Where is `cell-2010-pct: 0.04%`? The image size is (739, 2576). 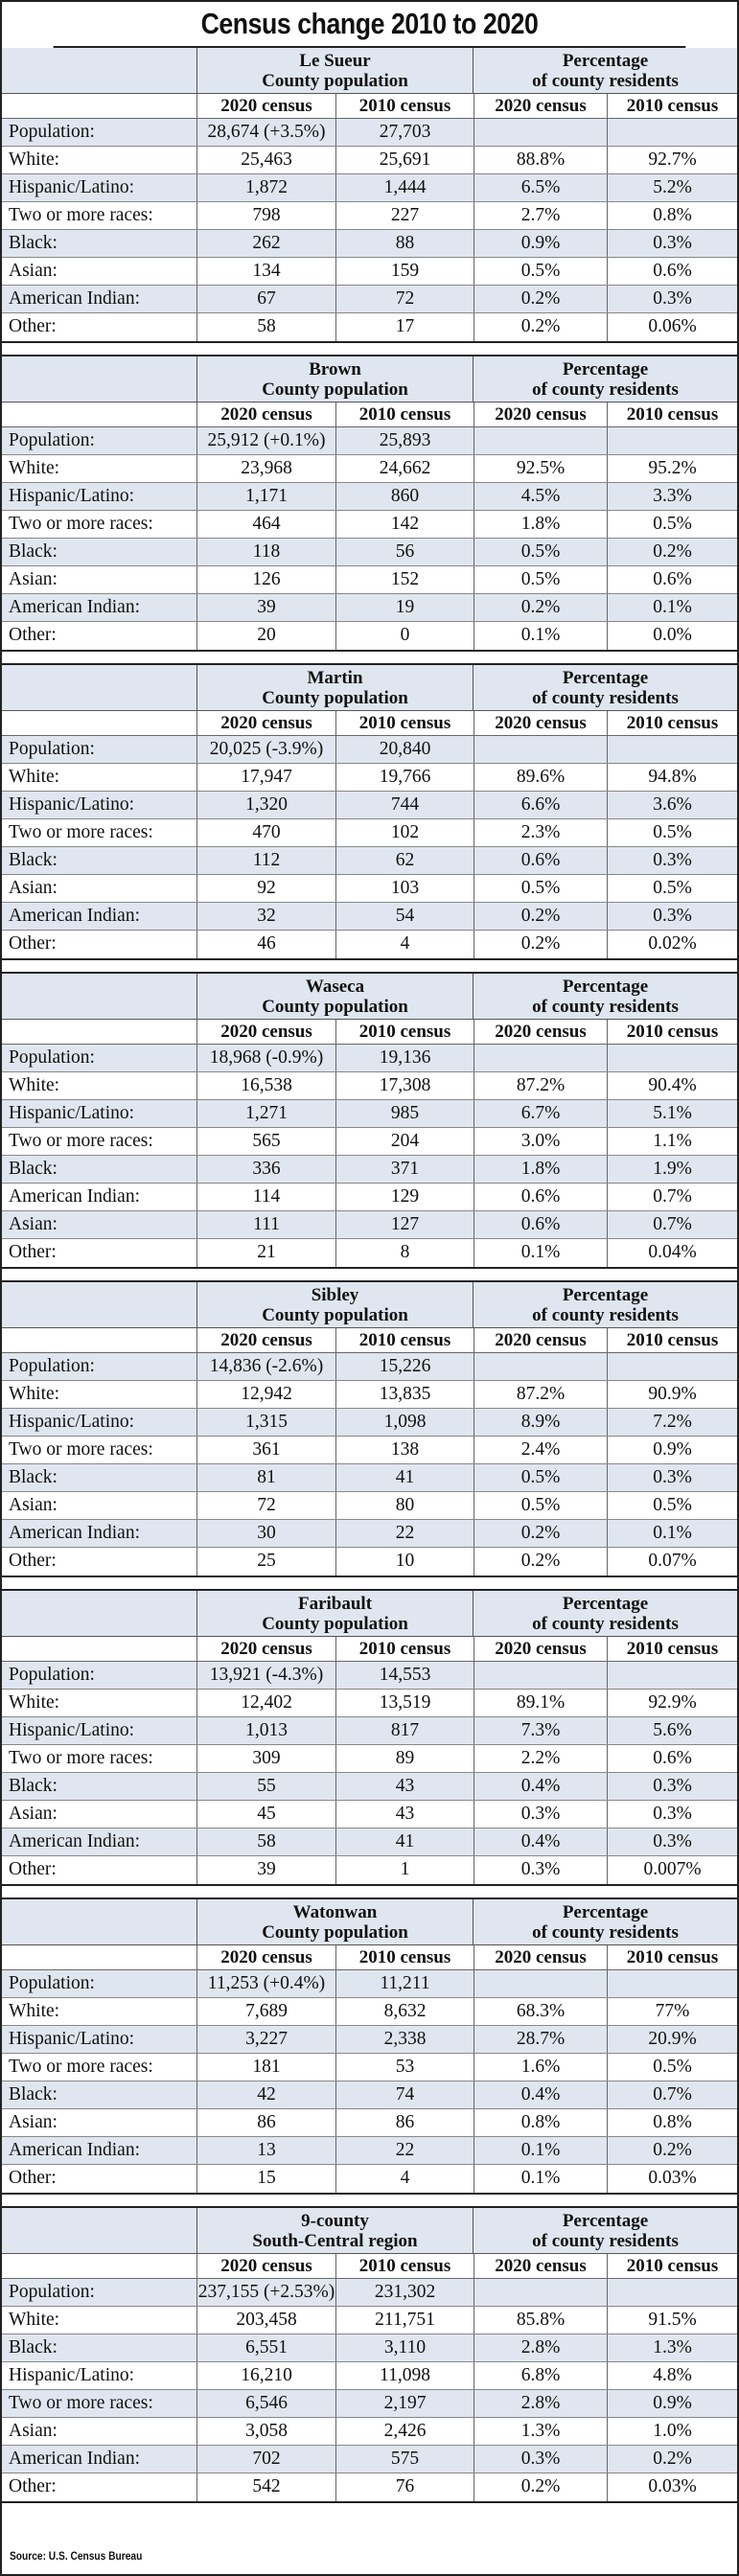
cell-2010-pct: 0.04% is located at coordinates (672, 1253).